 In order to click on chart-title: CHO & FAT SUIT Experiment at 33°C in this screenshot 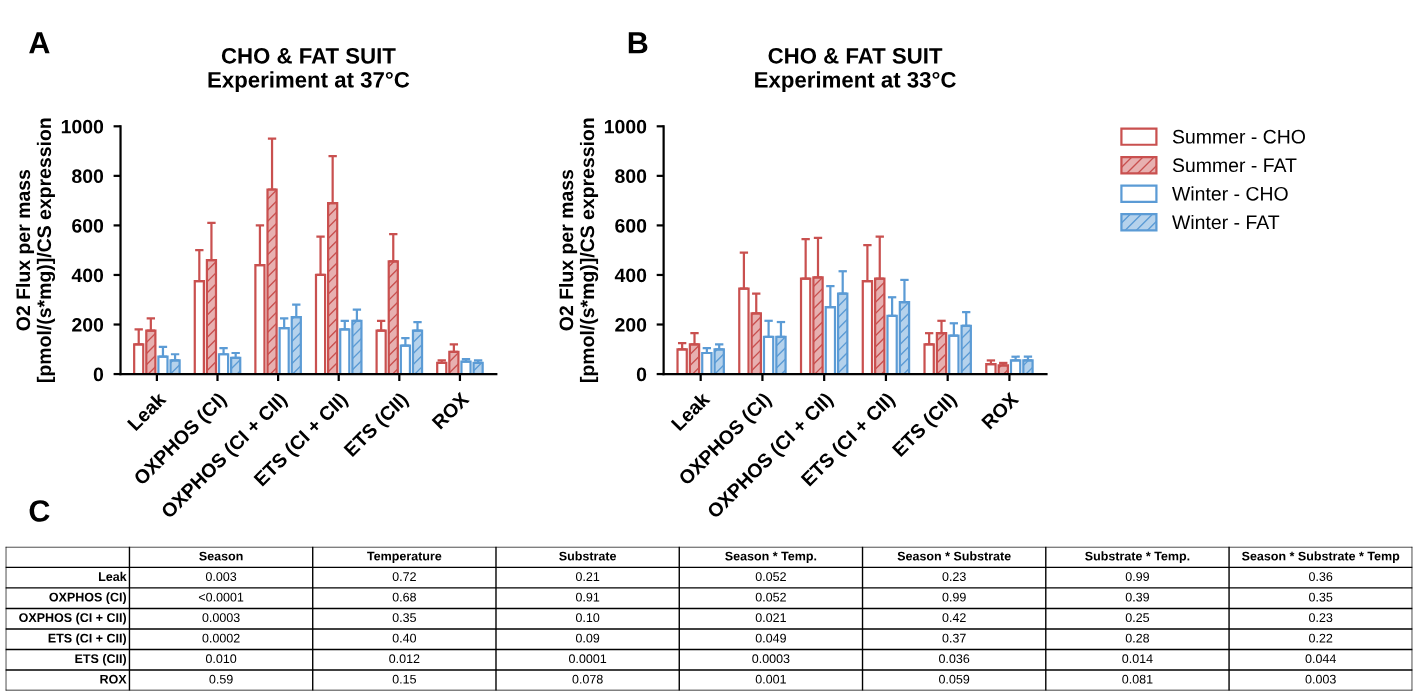, I will do `click(855, 70)`.